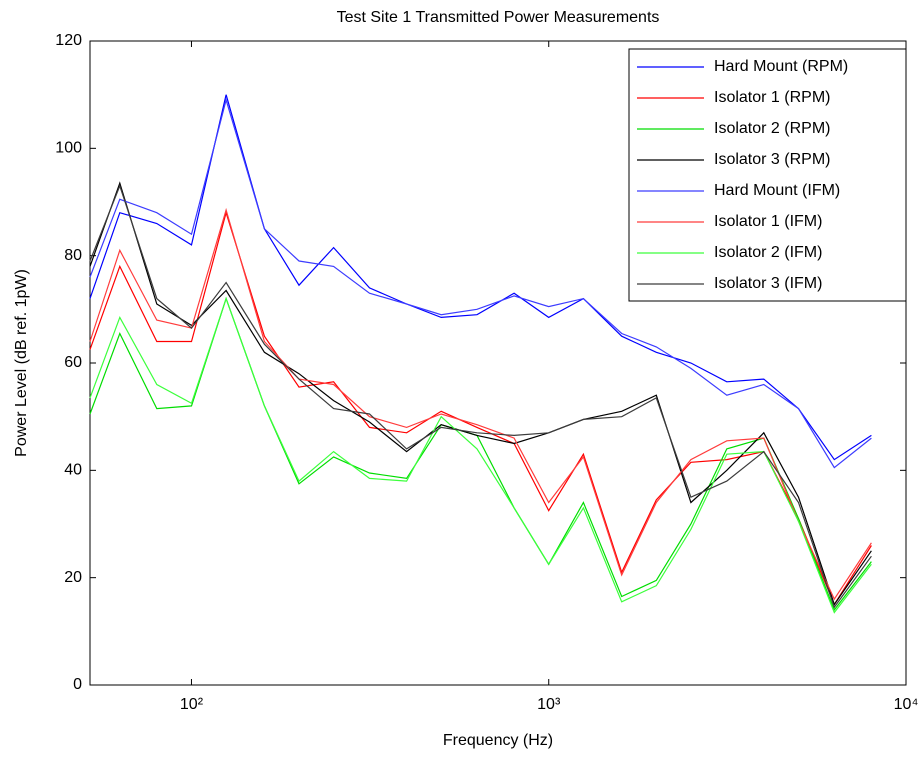 The image size is (924, 759). What do you see at coordinates (781, 66) in the screenshot?
I see `legend-label: Hard Mount (RPM)` at bounding box center [781, 66].